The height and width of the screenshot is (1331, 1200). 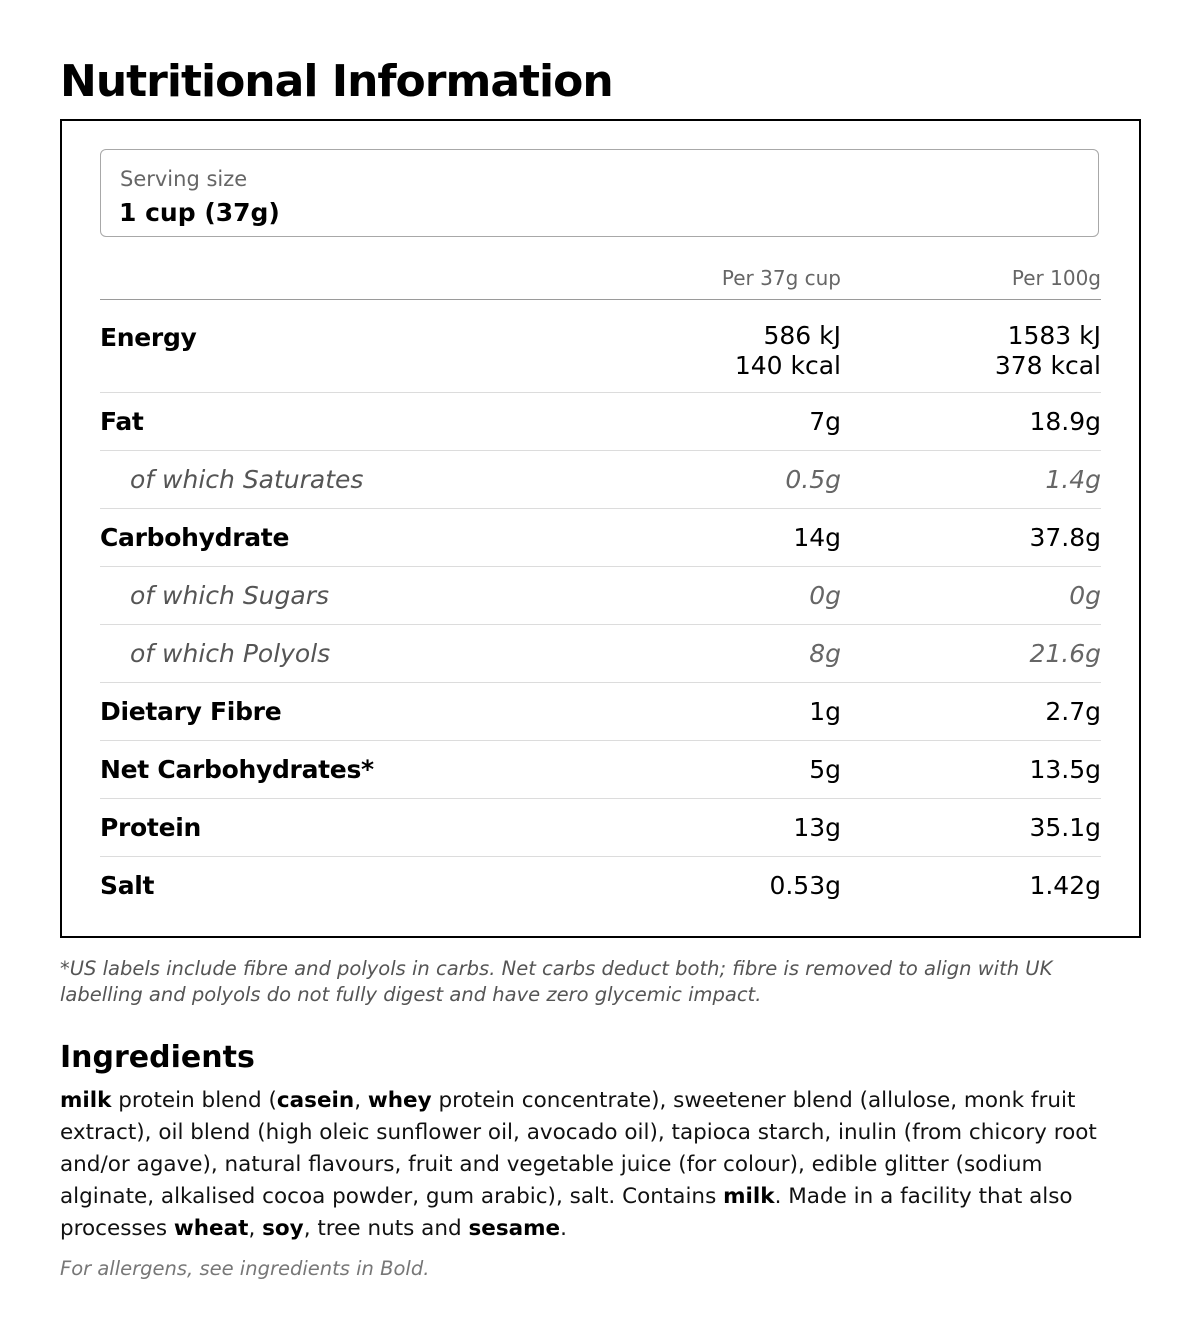 What do you see at coordinates (600, 538) in the screenshot?
I see `nutrient-row-carbohydrate: Carbohydrate 14g 37.8g` at bounding box center [600, 538].